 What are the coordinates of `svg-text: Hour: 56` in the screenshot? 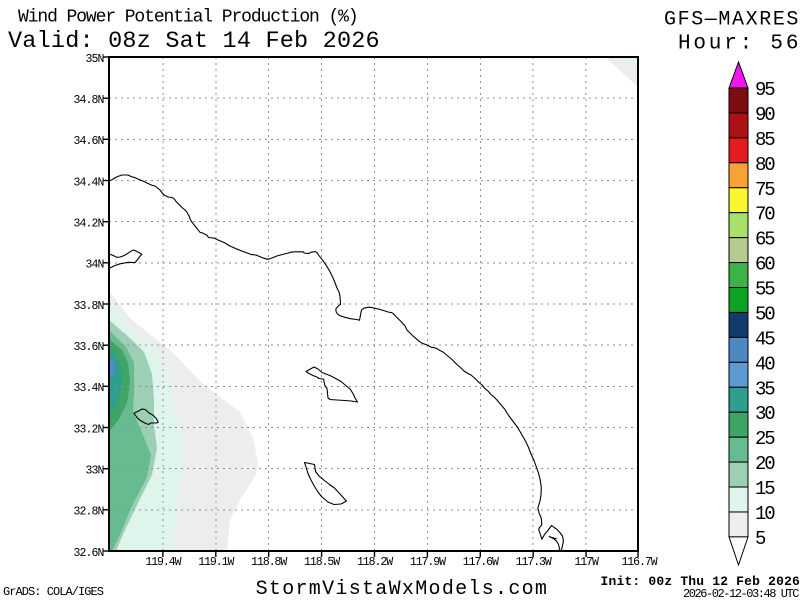 It's located at (739, 44).